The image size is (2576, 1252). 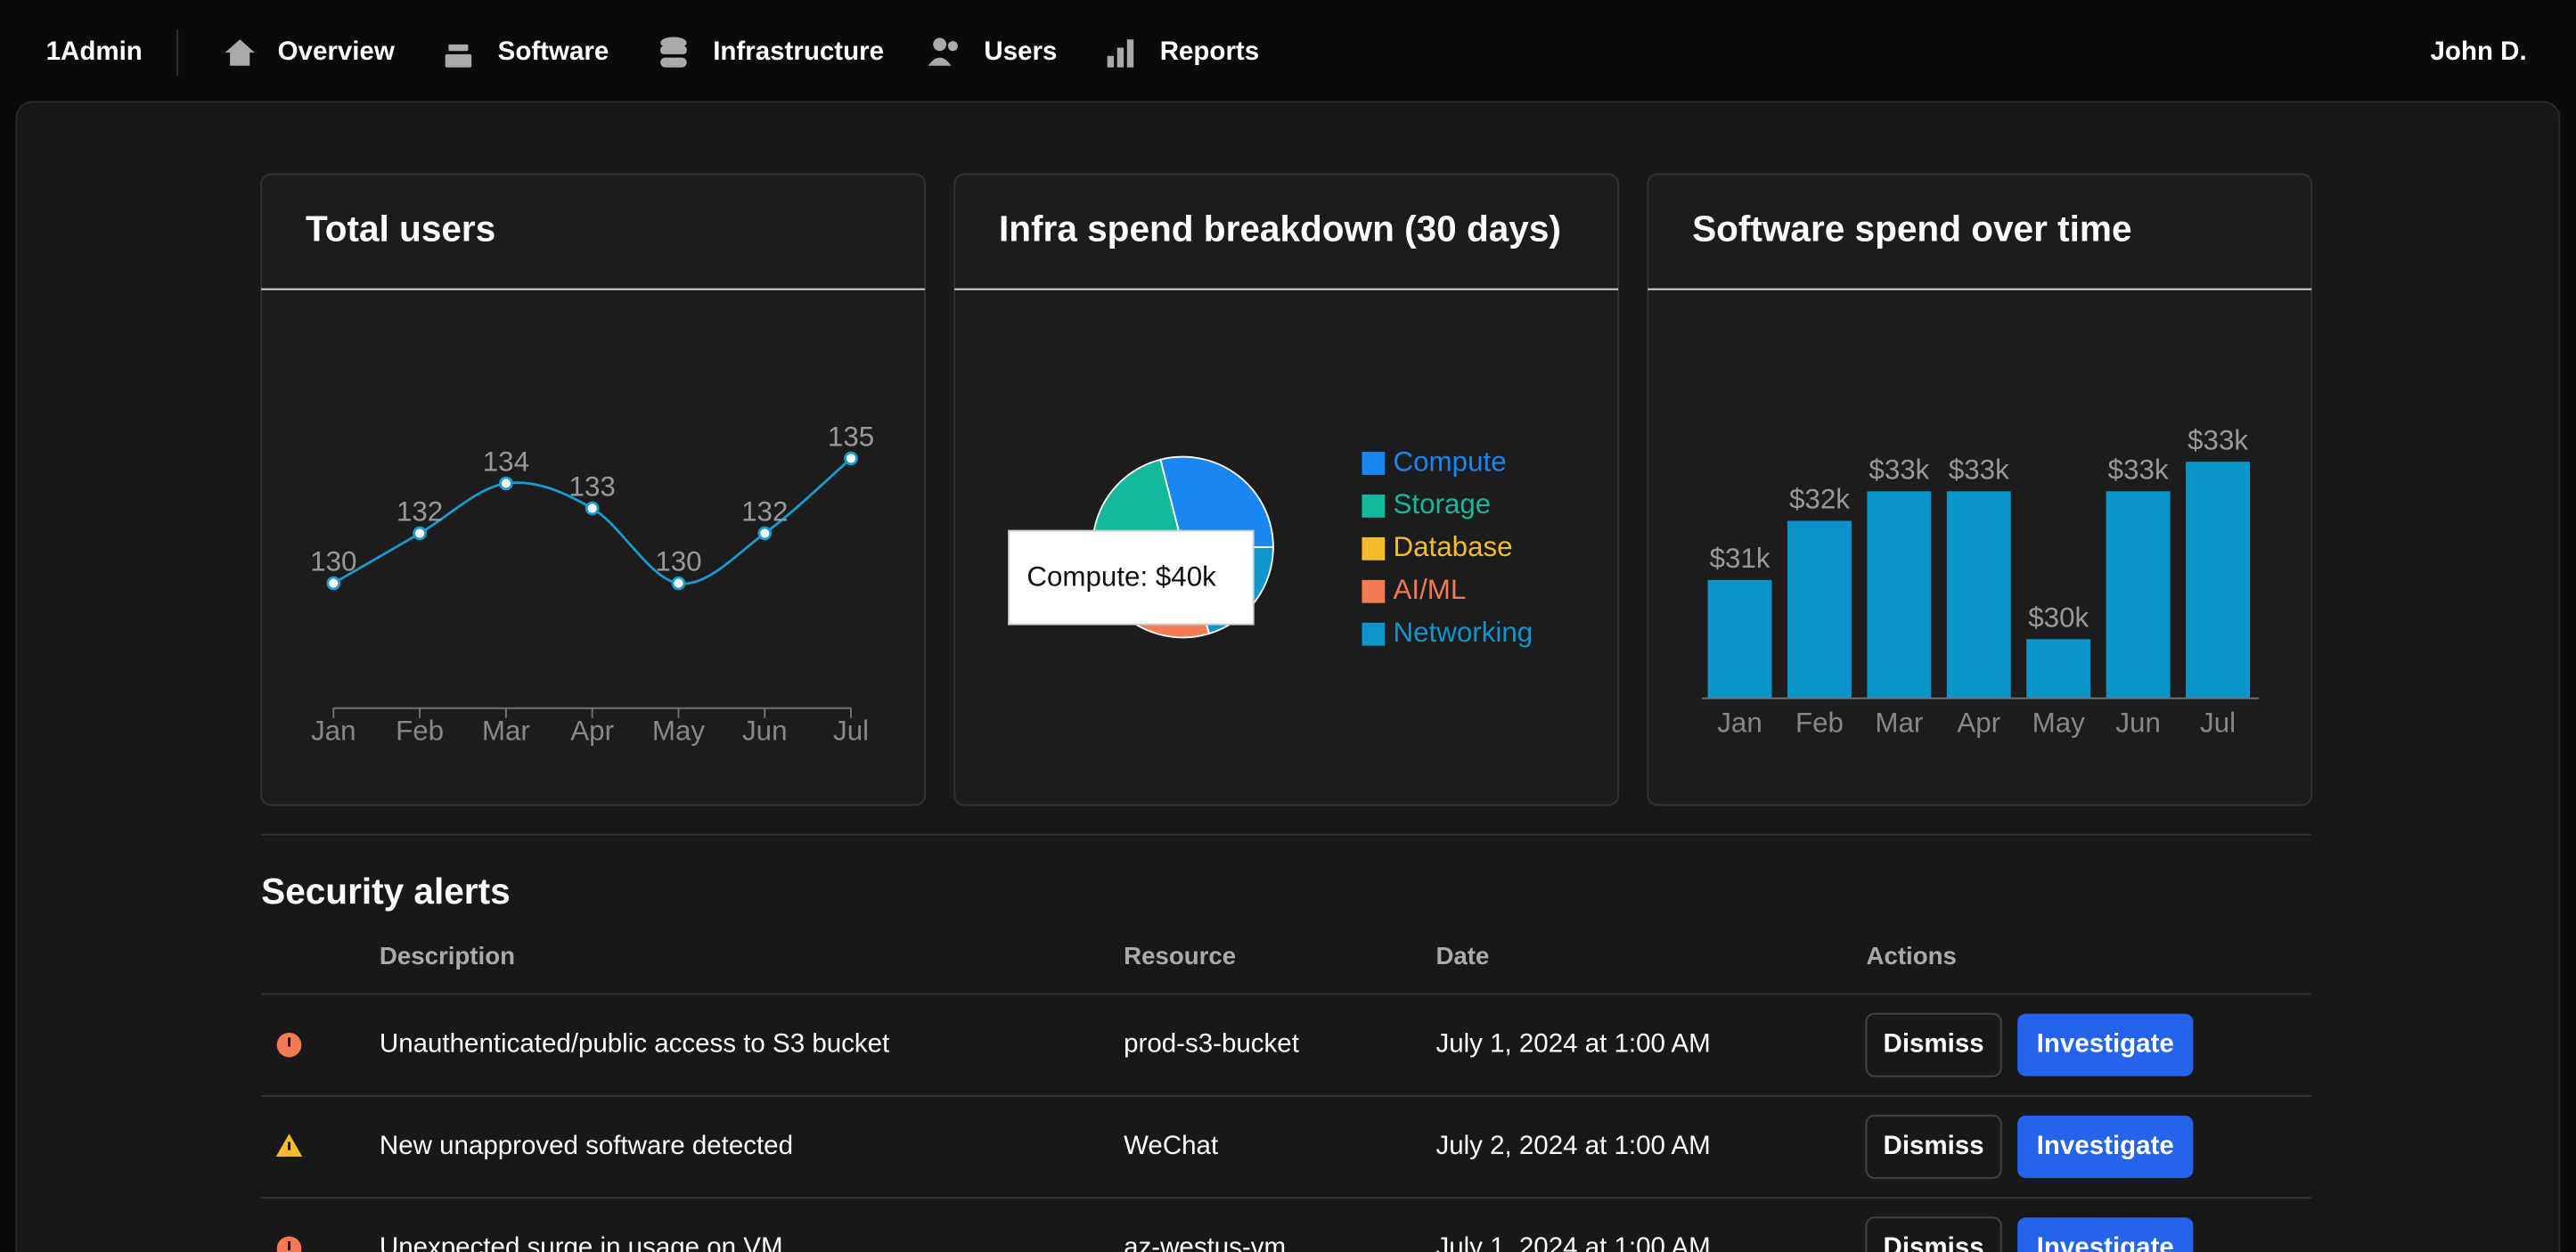 I want to click on legend-swatch, so click(x=1374, y=634).